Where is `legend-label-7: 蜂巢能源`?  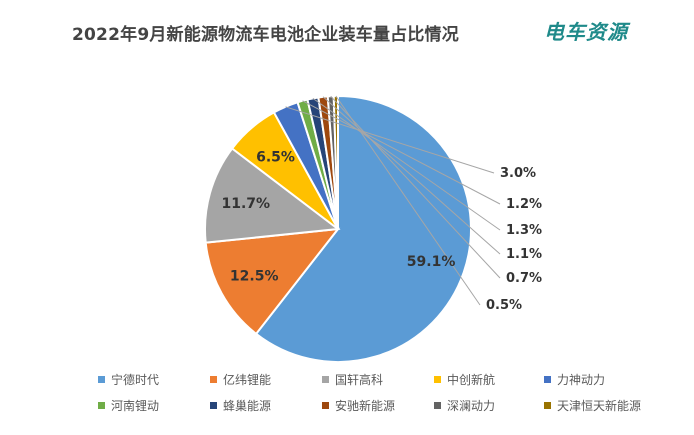 legend-label-7: 蜂巢能源 is located at coordinates (247, 406).